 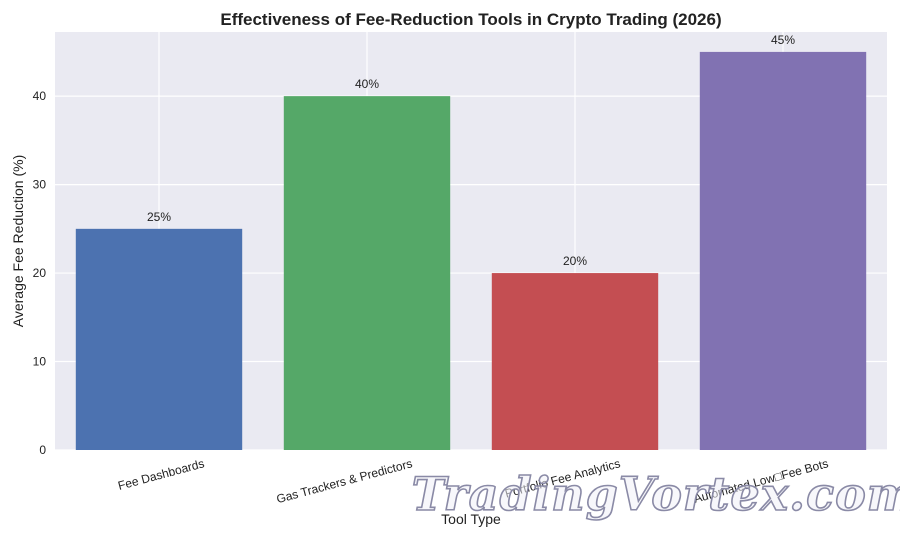 I want to click on x-tick-label: Fee Dashboards, so click(x=160, y=474).